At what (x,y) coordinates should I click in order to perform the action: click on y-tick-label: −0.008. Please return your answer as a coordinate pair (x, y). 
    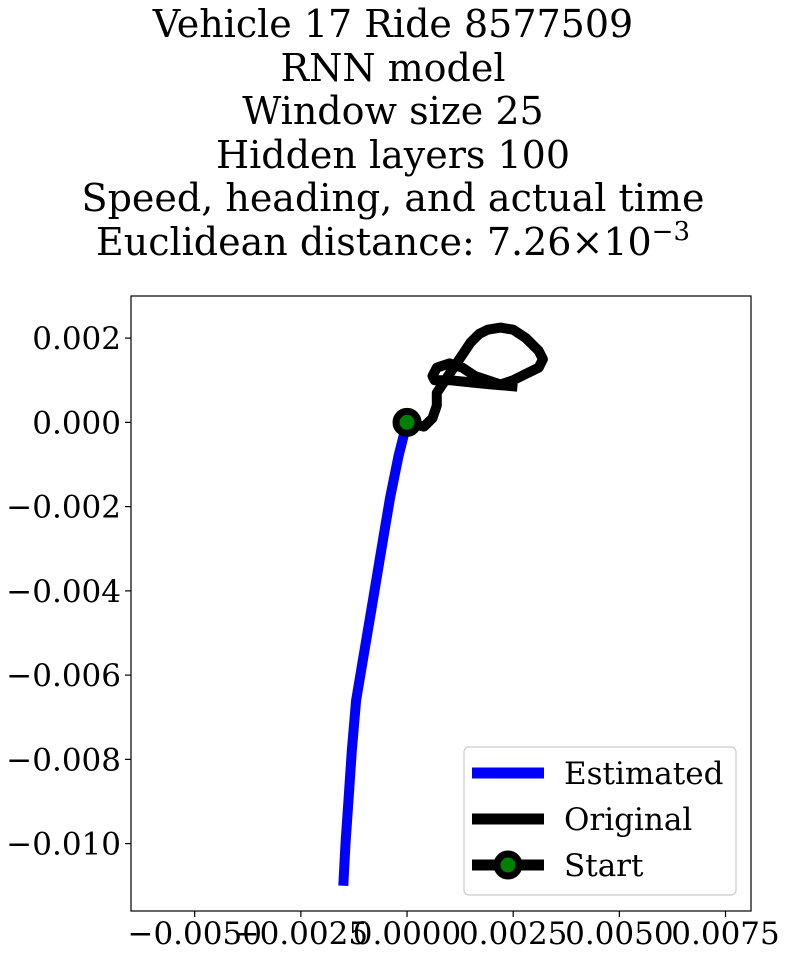
    Looking at the image, I should click on (63, 760).